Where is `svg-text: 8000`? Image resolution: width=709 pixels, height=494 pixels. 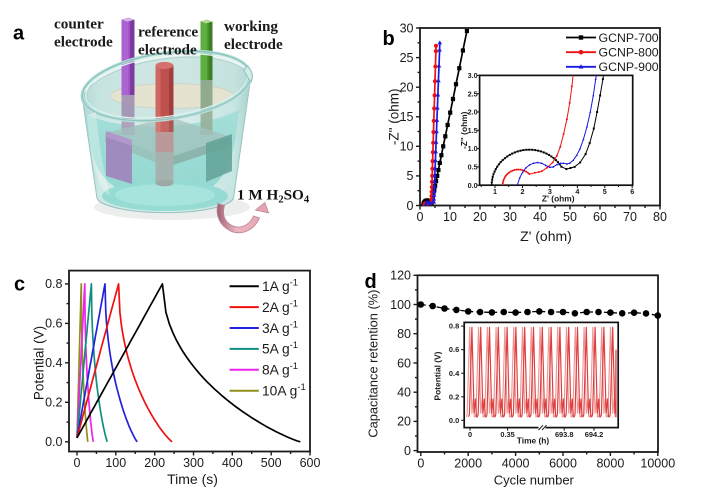 svg-text: 8000 is located at coordinates (610, 464).